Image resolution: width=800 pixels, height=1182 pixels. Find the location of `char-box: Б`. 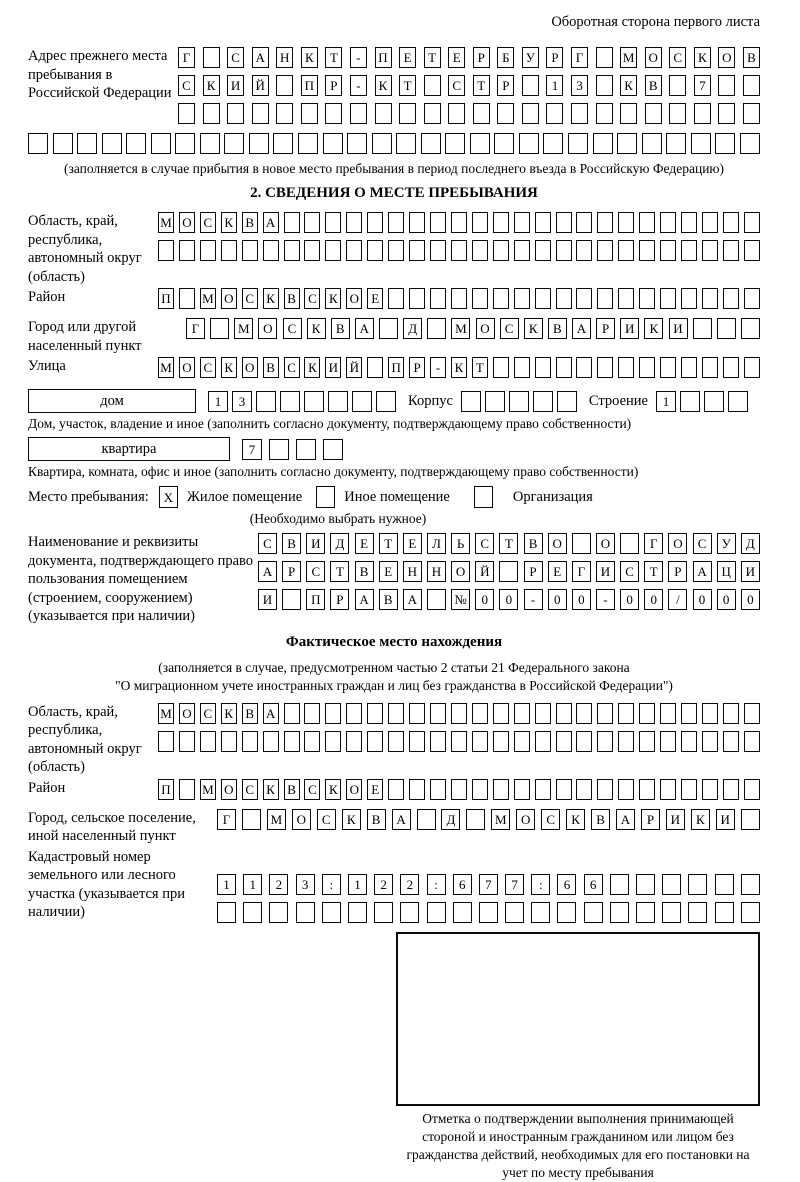

char-box: Б is located at coordinates (506, 57).